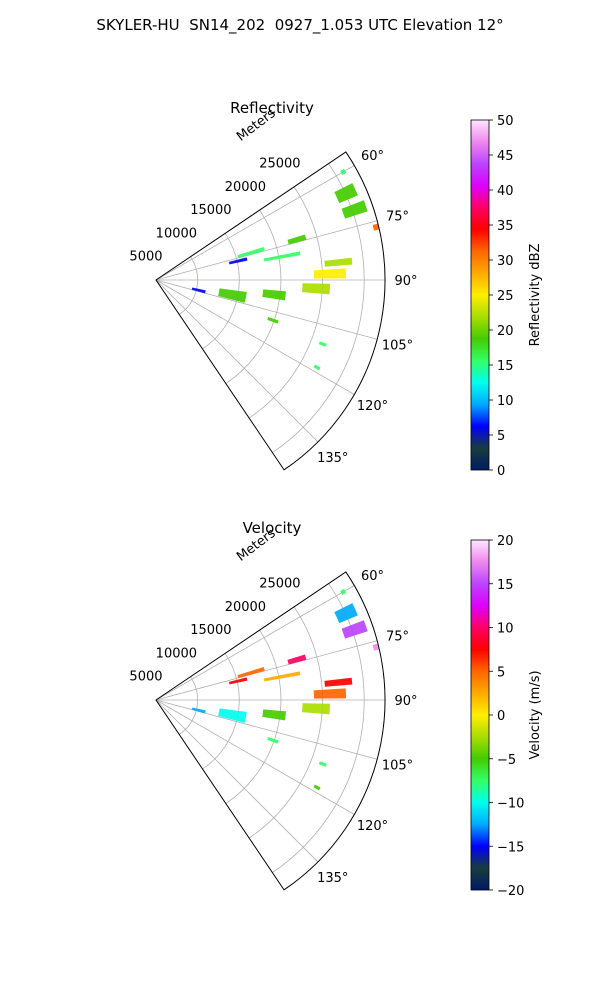 The width and height of the screenshot is (600, 1000). I want to click on colorbar-tick-label: −15, so click(510, 847).